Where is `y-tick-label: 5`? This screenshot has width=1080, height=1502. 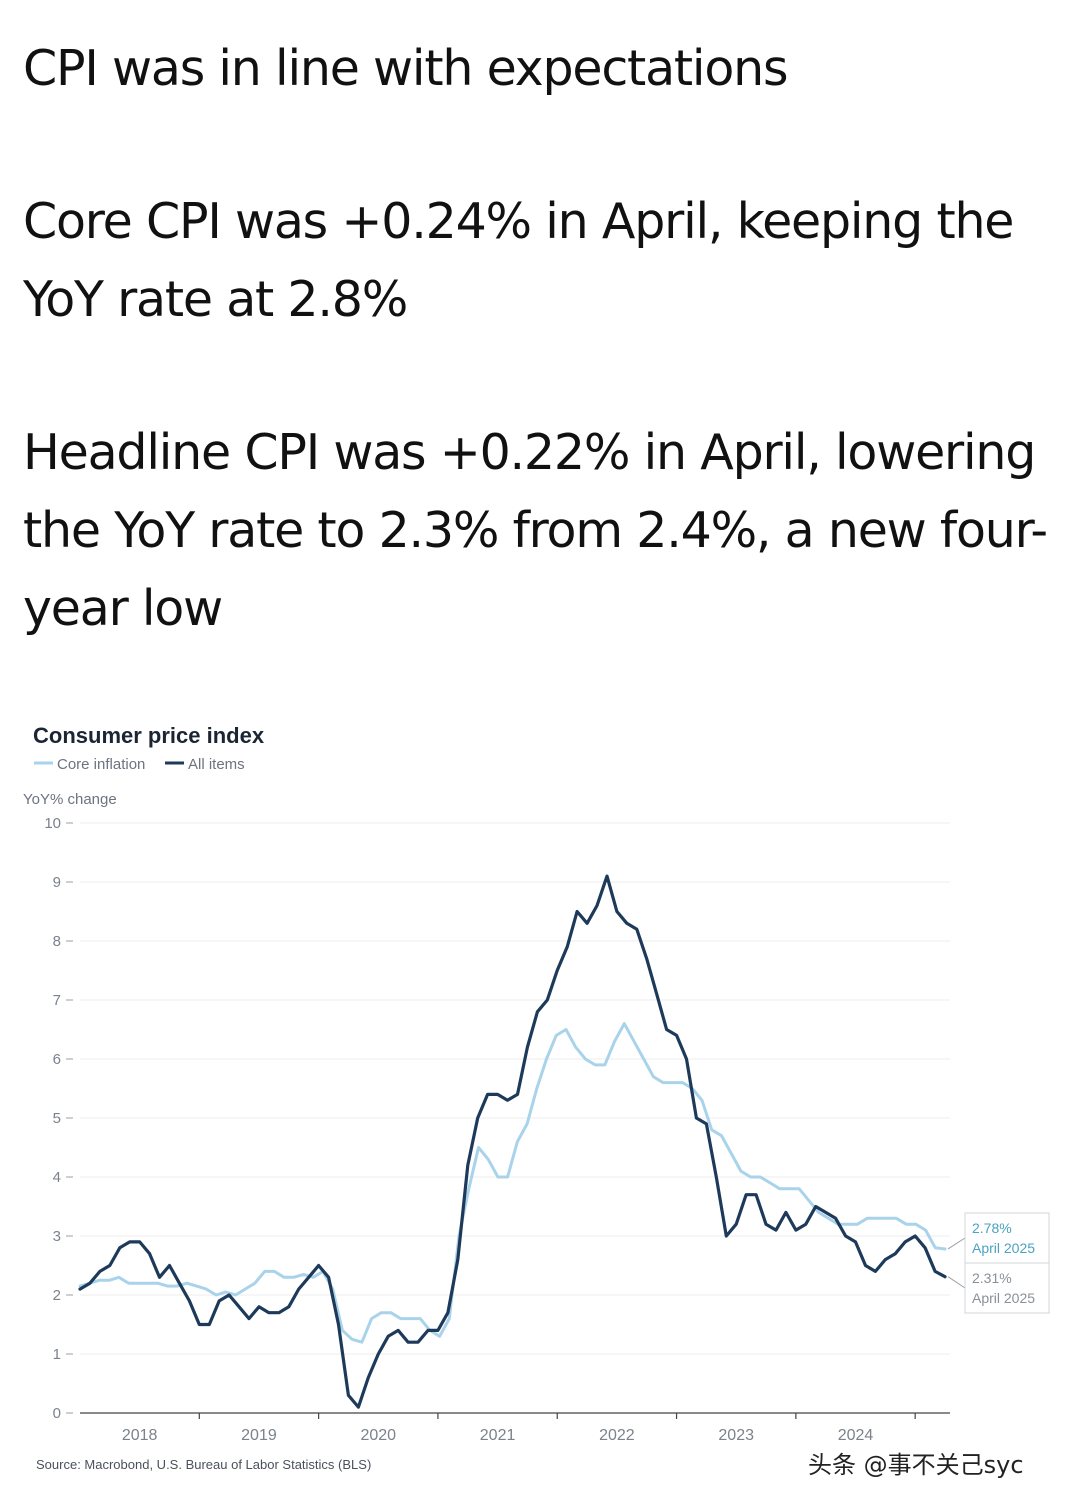 y-tick-label: 5 is located at coordinates (57, 1118).